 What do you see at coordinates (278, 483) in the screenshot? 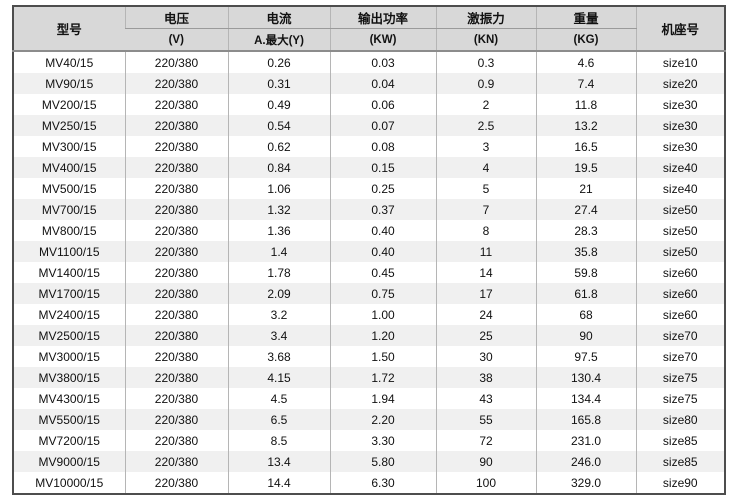
I see `cell-current: 14.4` at bounding box center [278, 483].